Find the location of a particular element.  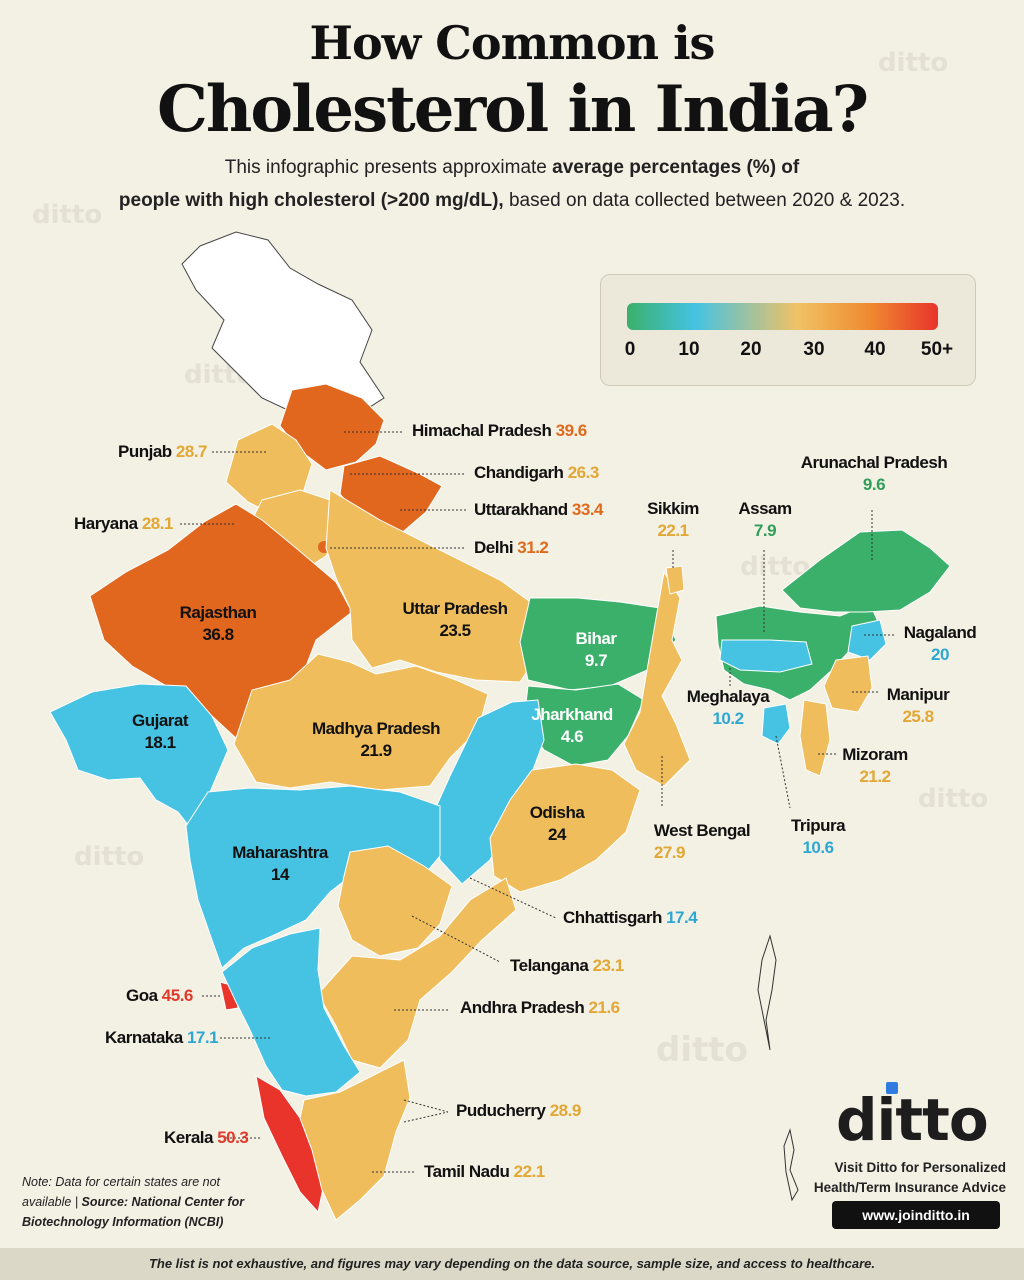

label-uttarakhand: Uttarakhand 33.4 is located at coordinates (539, 509).